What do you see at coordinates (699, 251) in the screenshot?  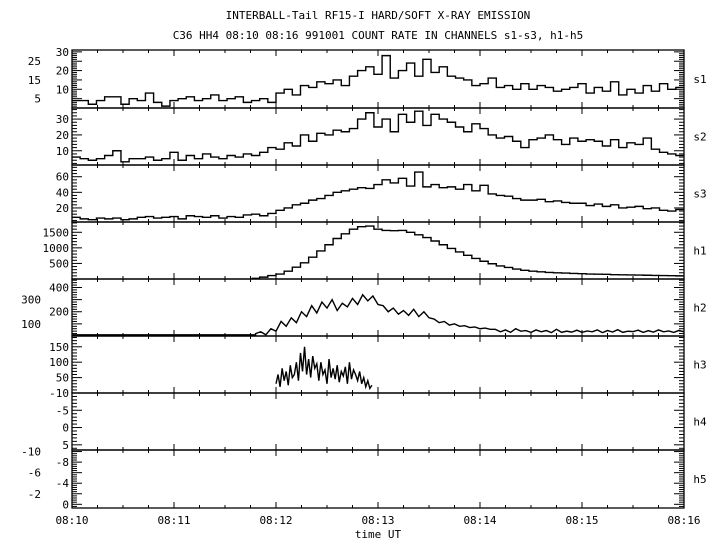 I see `channel-label-h1: h1` at bounding box center [699, 251].